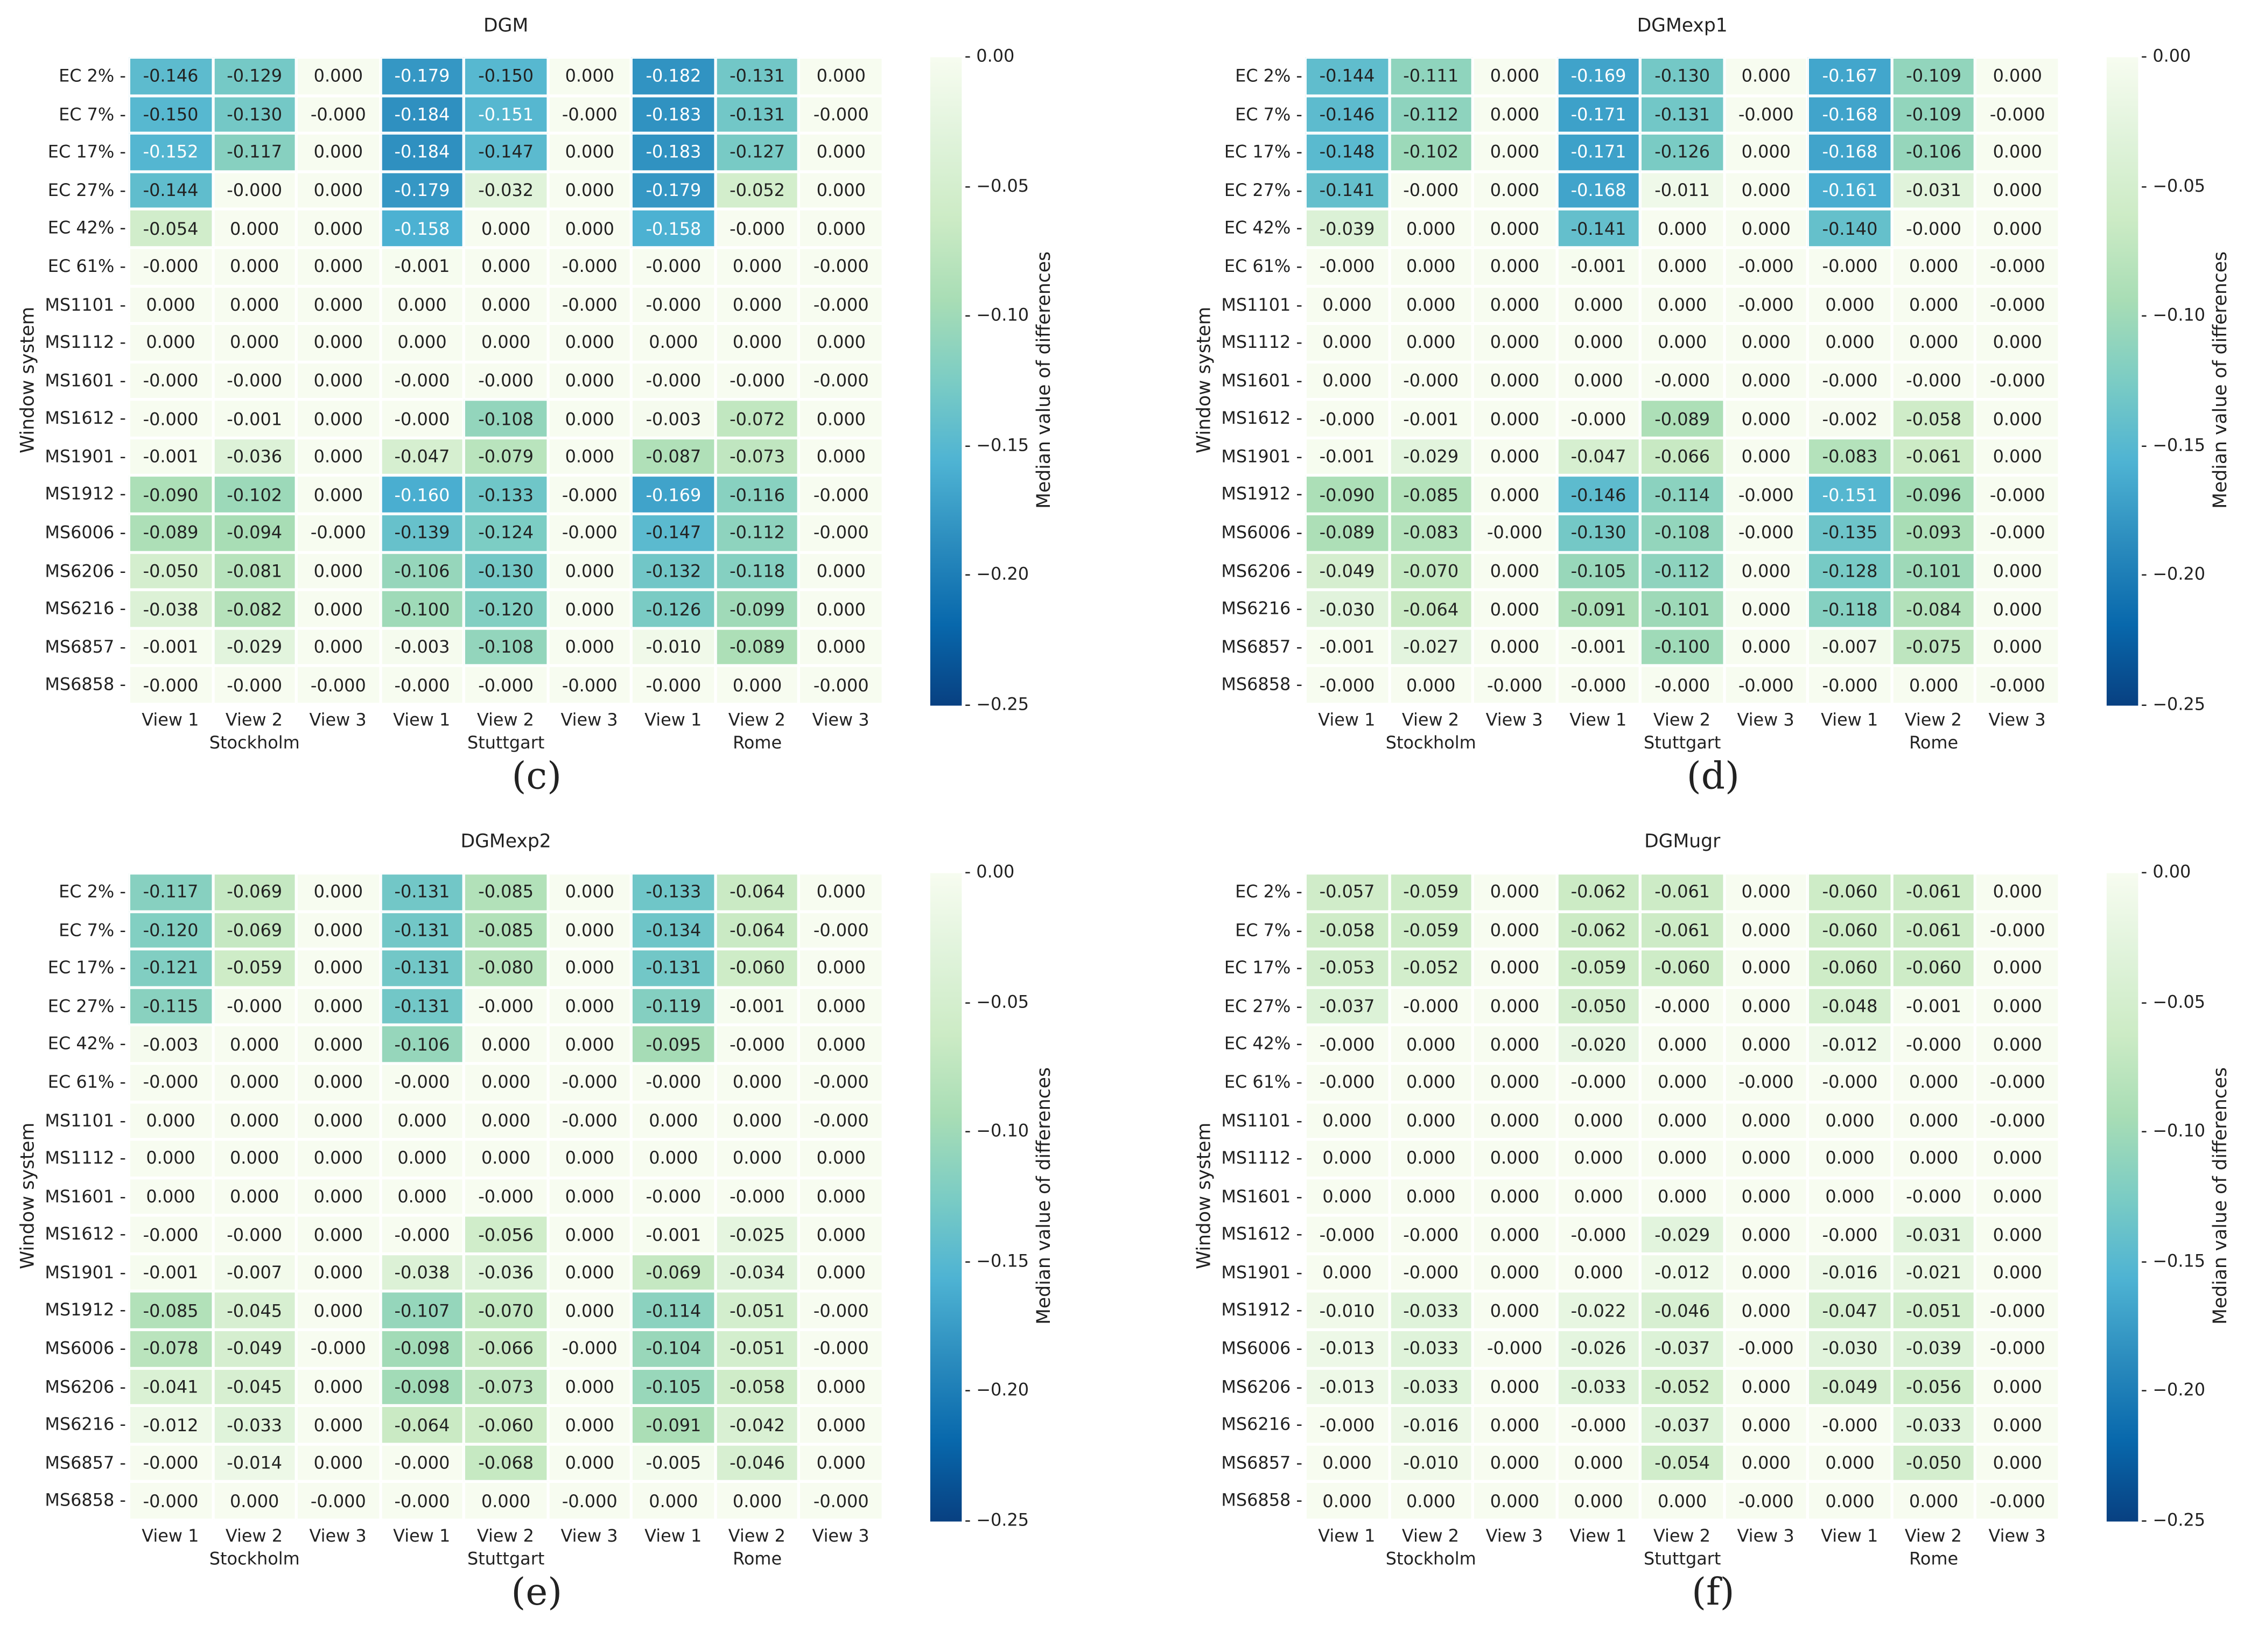 The width and height of the screenshot is (2244, 1652). Describe the element at coordinates (757, 1348) in the screenshot. I see `heatmap-cell: -0.051` at that location.